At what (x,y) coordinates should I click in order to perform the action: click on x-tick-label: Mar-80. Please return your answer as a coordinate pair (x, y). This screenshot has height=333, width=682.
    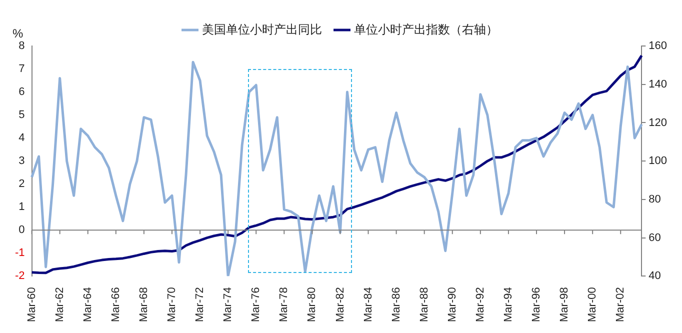
    Looking at the image, I should click on (312, 304).